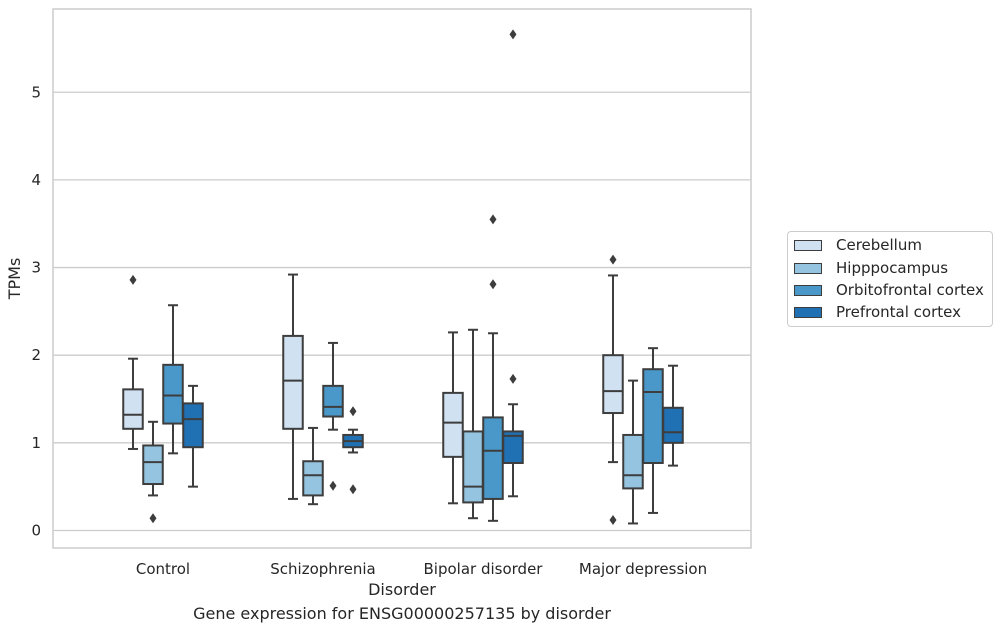 The image size is (1003, 634). I want to click on box-0-0-iqr, so click(133, 409).